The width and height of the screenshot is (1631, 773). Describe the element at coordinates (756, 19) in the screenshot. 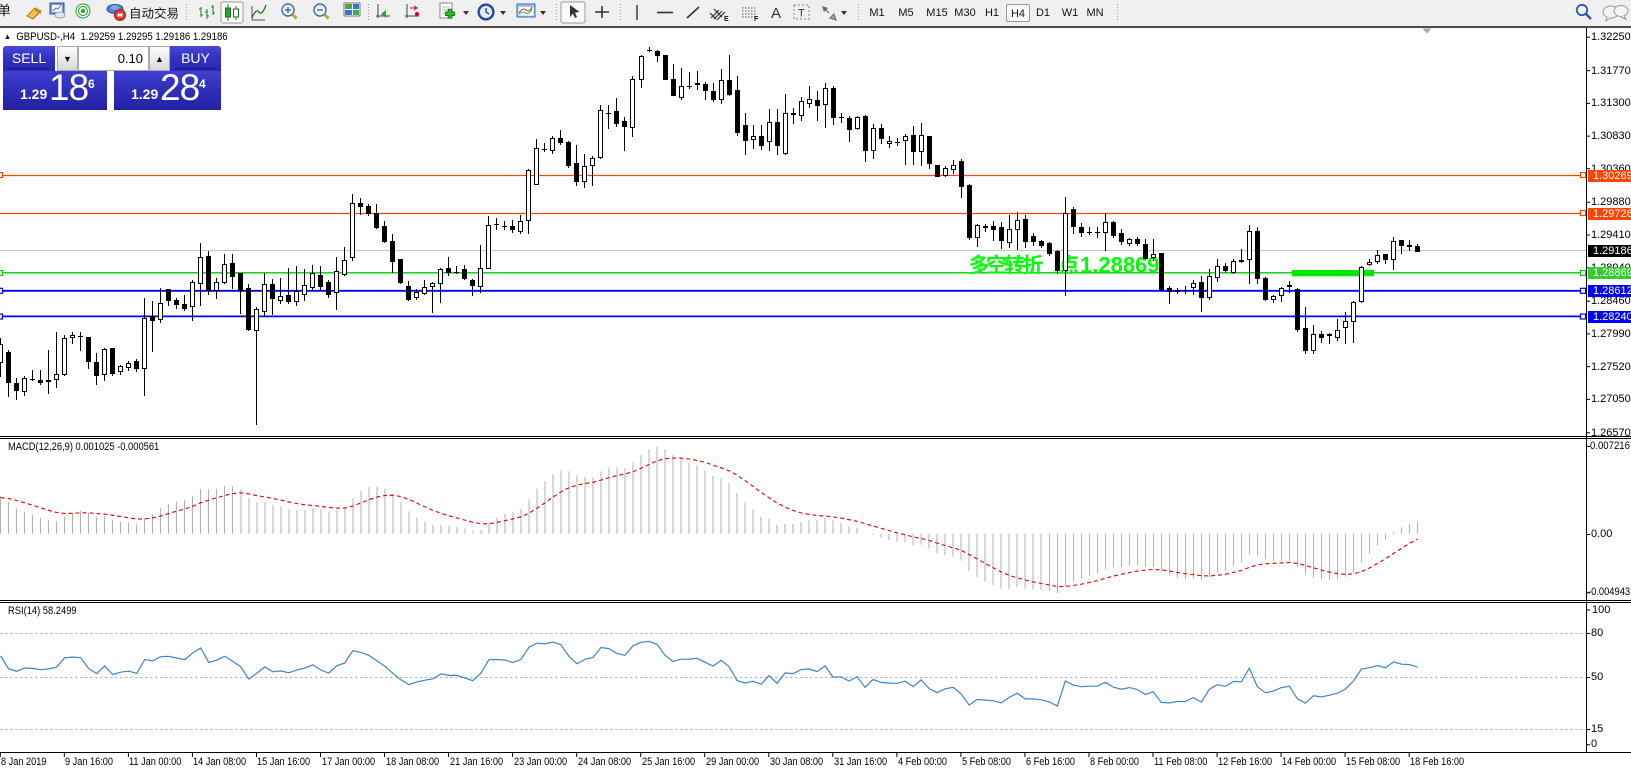

I see `svg-text: F` at that location.